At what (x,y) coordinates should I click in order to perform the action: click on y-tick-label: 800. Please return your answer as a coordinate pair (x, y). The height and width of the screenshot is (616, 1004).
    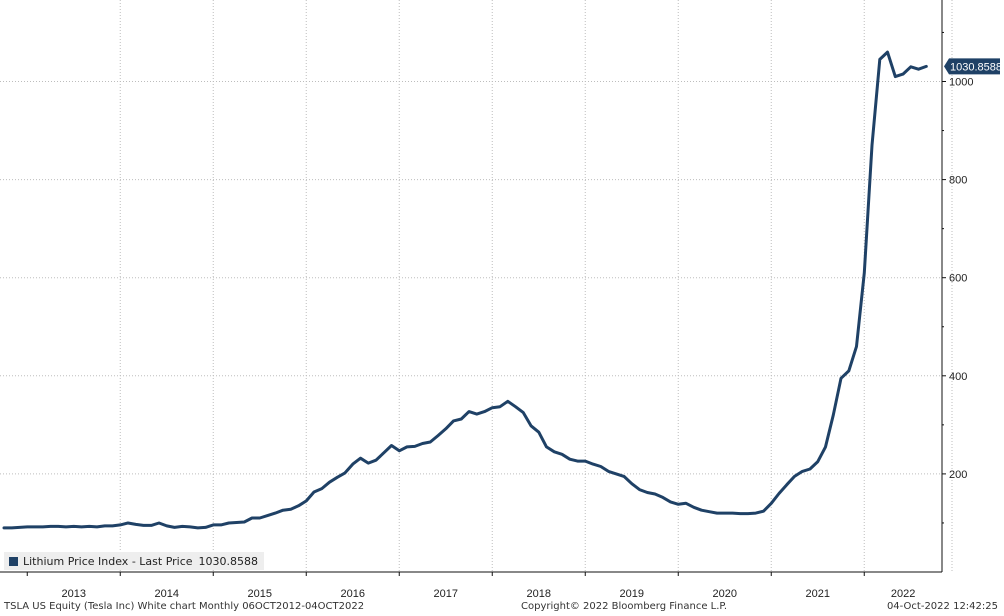
    Looking at the image, I should click on (958, 181).